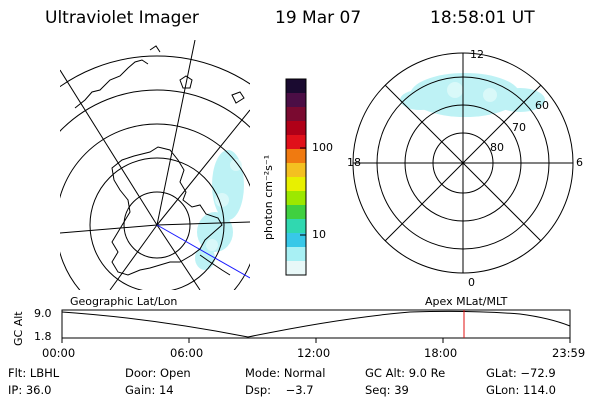 The width and height of the screenshot is (600, 400). What do you see at coordinates (466, 301) in the screenshot?
I see `magnetic-map-label: Apex MLat/MLT` at bounding box center [466, 301].